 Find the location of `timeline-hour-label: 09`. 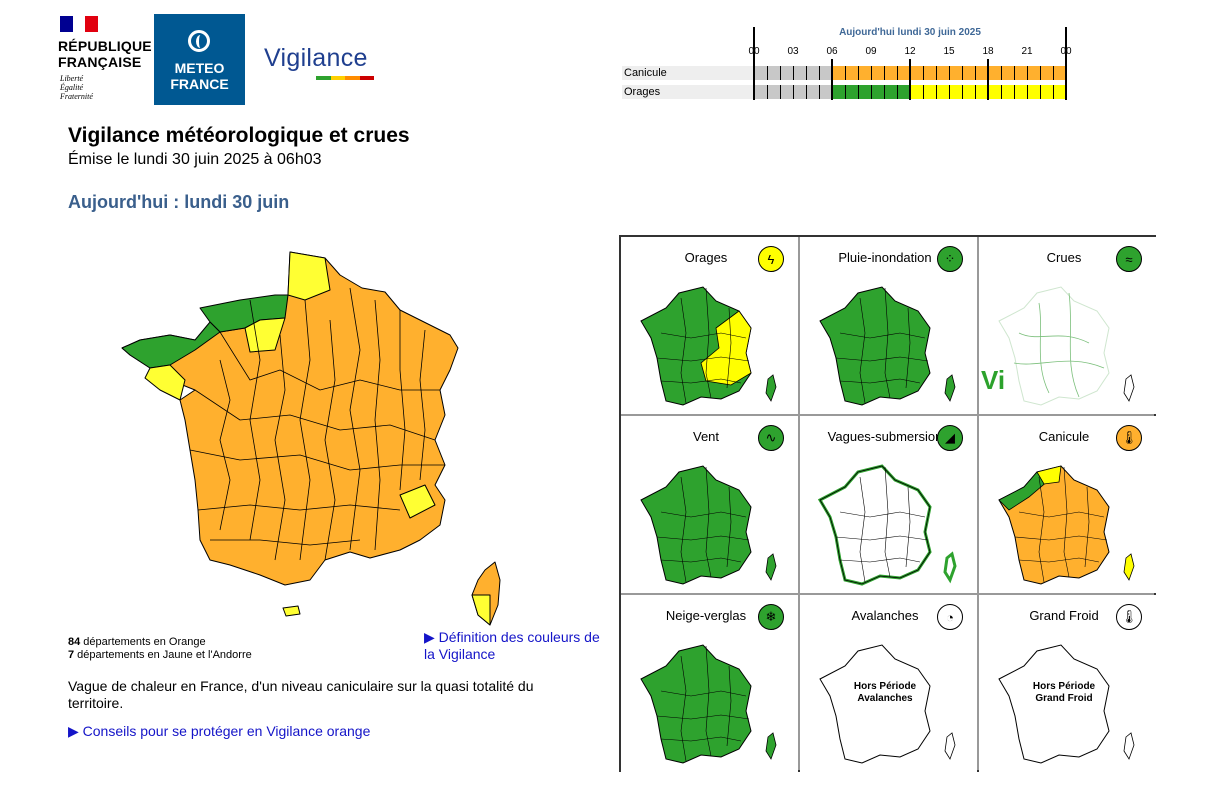

timeline-hour-label: 09 is located at coordinates (871, 51).